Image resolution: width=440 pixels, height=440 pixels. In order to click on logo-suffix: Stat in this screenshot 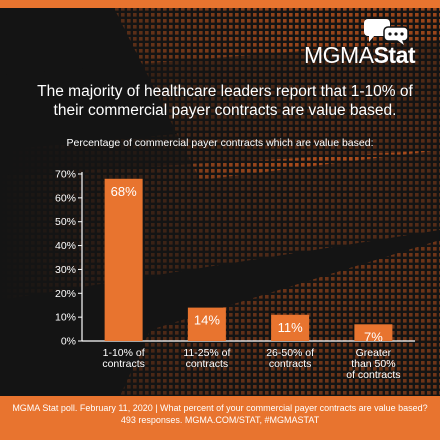, I will do `click(394, 55)`.